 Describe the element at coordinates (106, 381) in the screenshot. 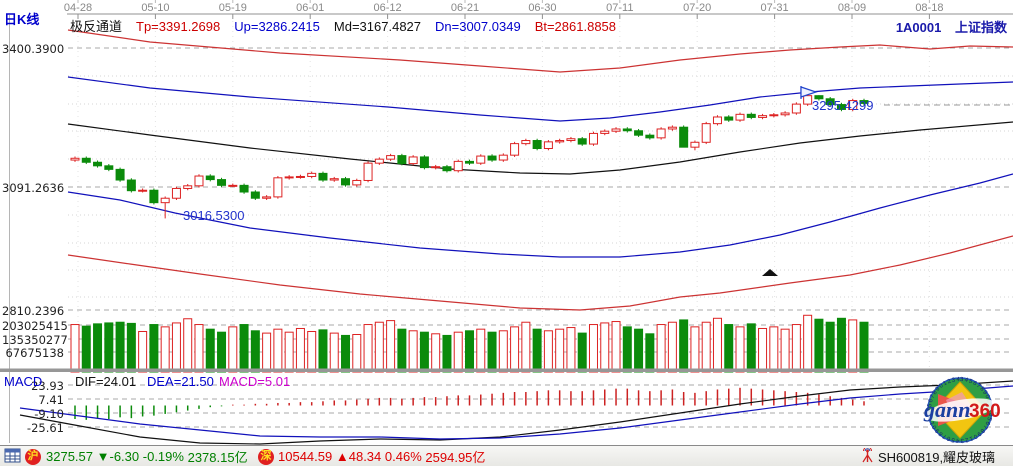

I see `macd-header-item: DIF=24.01` at that location.